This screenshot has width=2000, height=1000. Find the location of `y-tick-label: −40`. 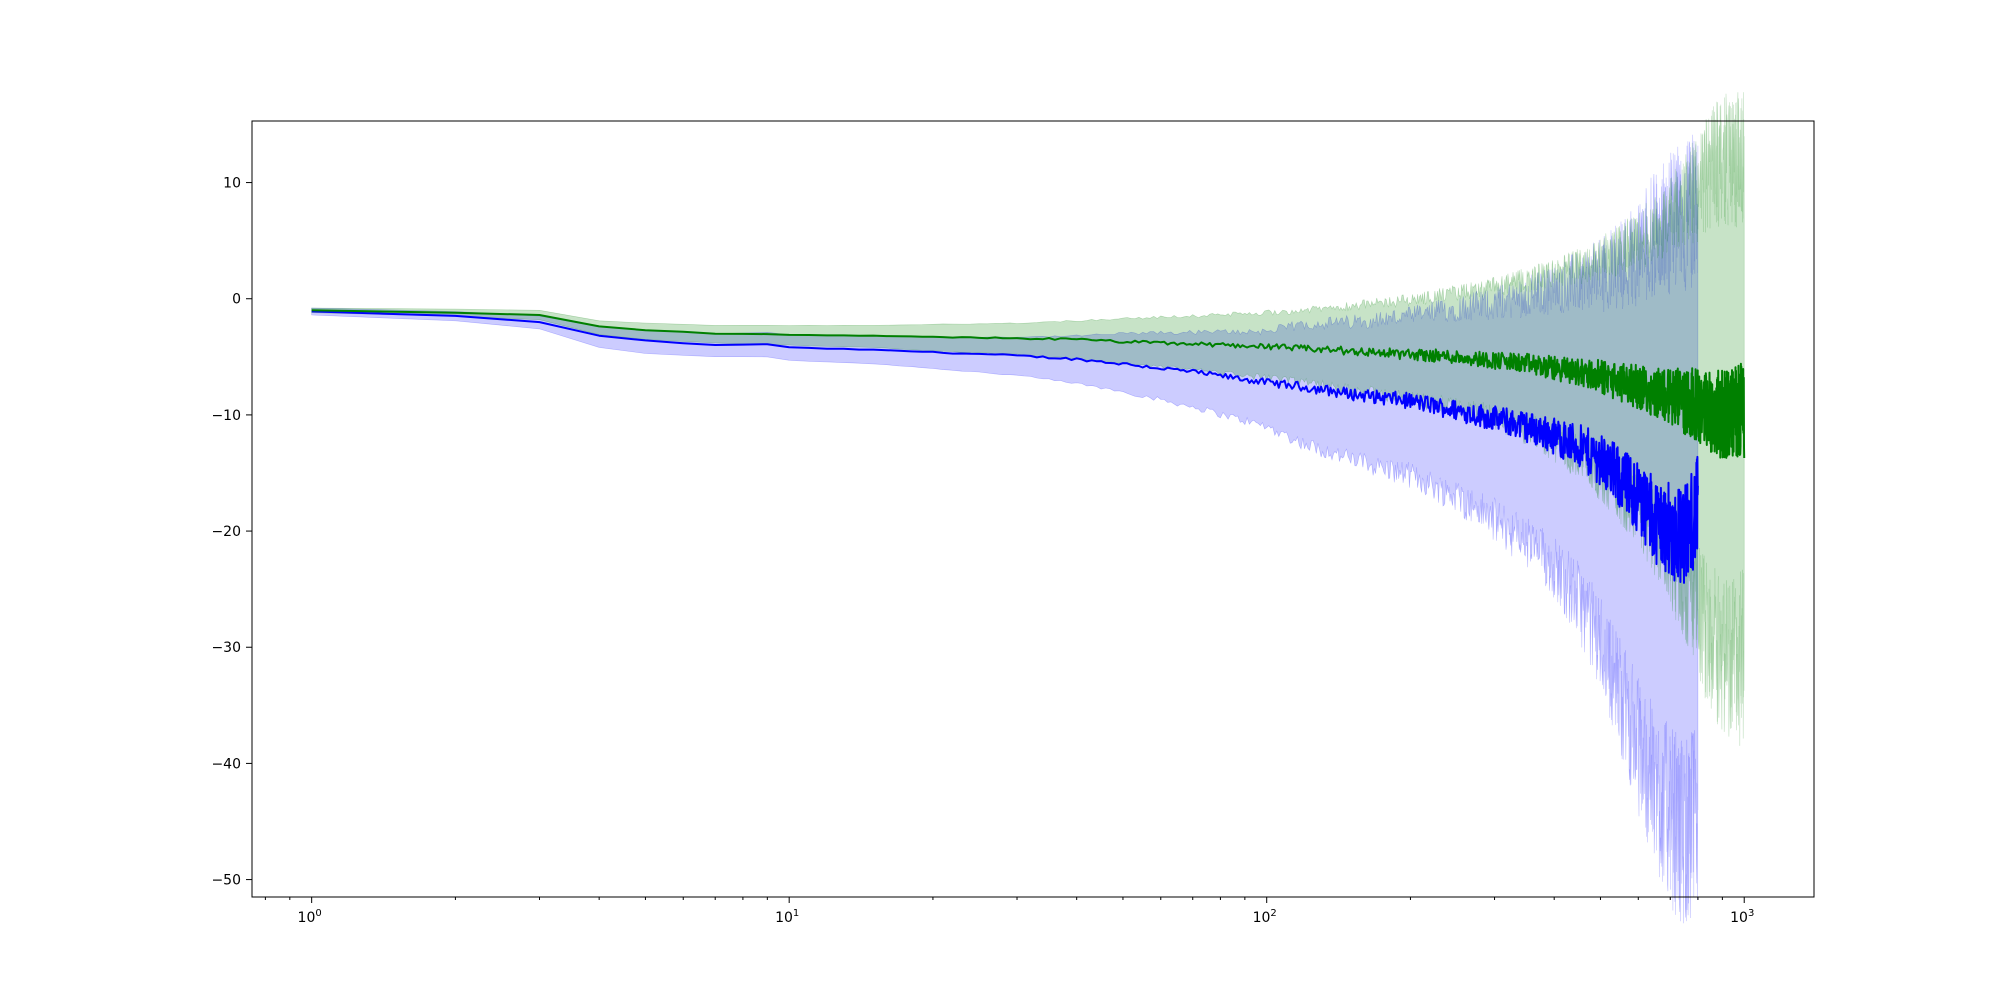

y-tick-label: −40 is located at coordinates (226, 764).